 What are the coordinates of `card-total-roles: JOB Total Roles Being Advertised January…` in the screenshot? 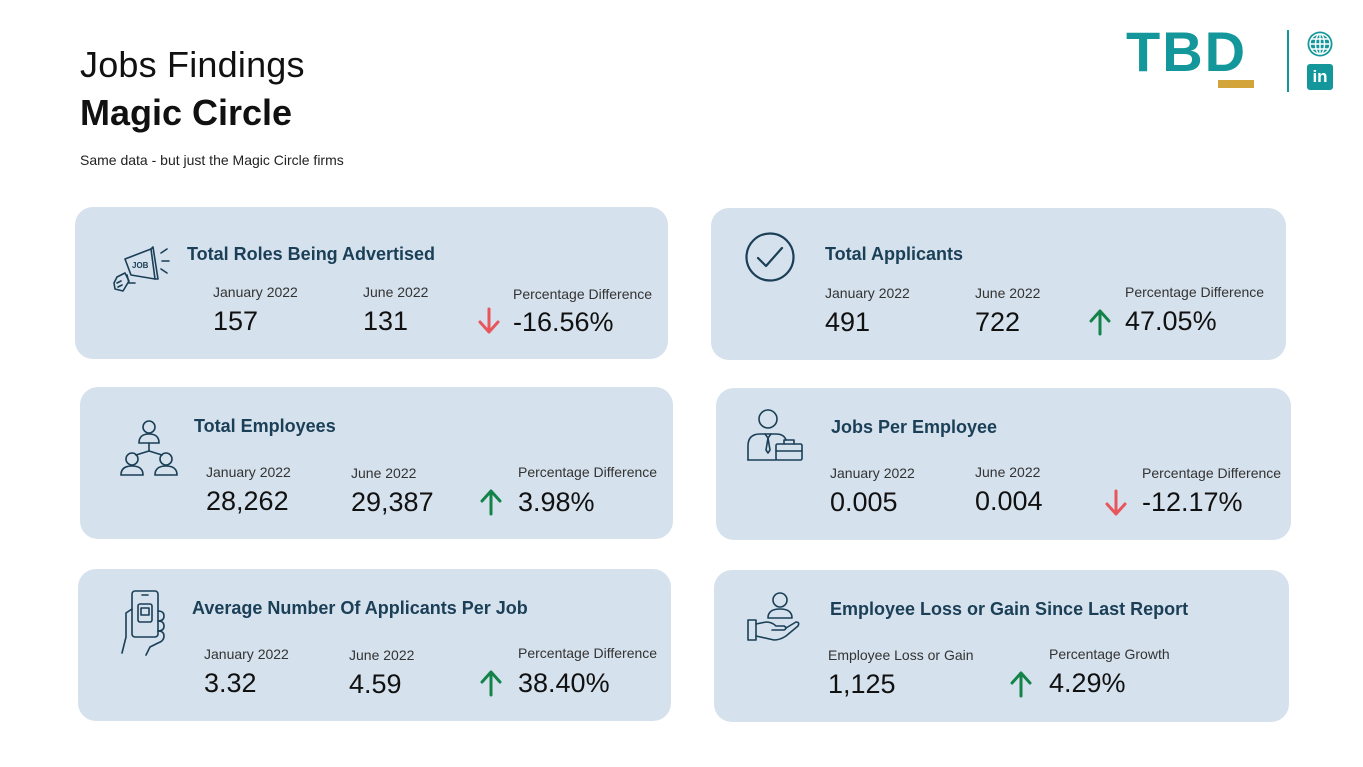 It's located at (371, 283).